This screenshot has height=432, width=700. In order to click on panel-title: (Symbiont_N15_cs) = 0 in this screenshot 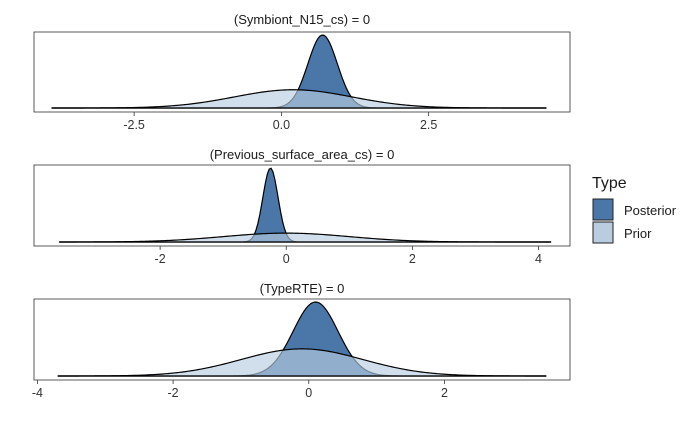, I will do `click(302, 19)`.